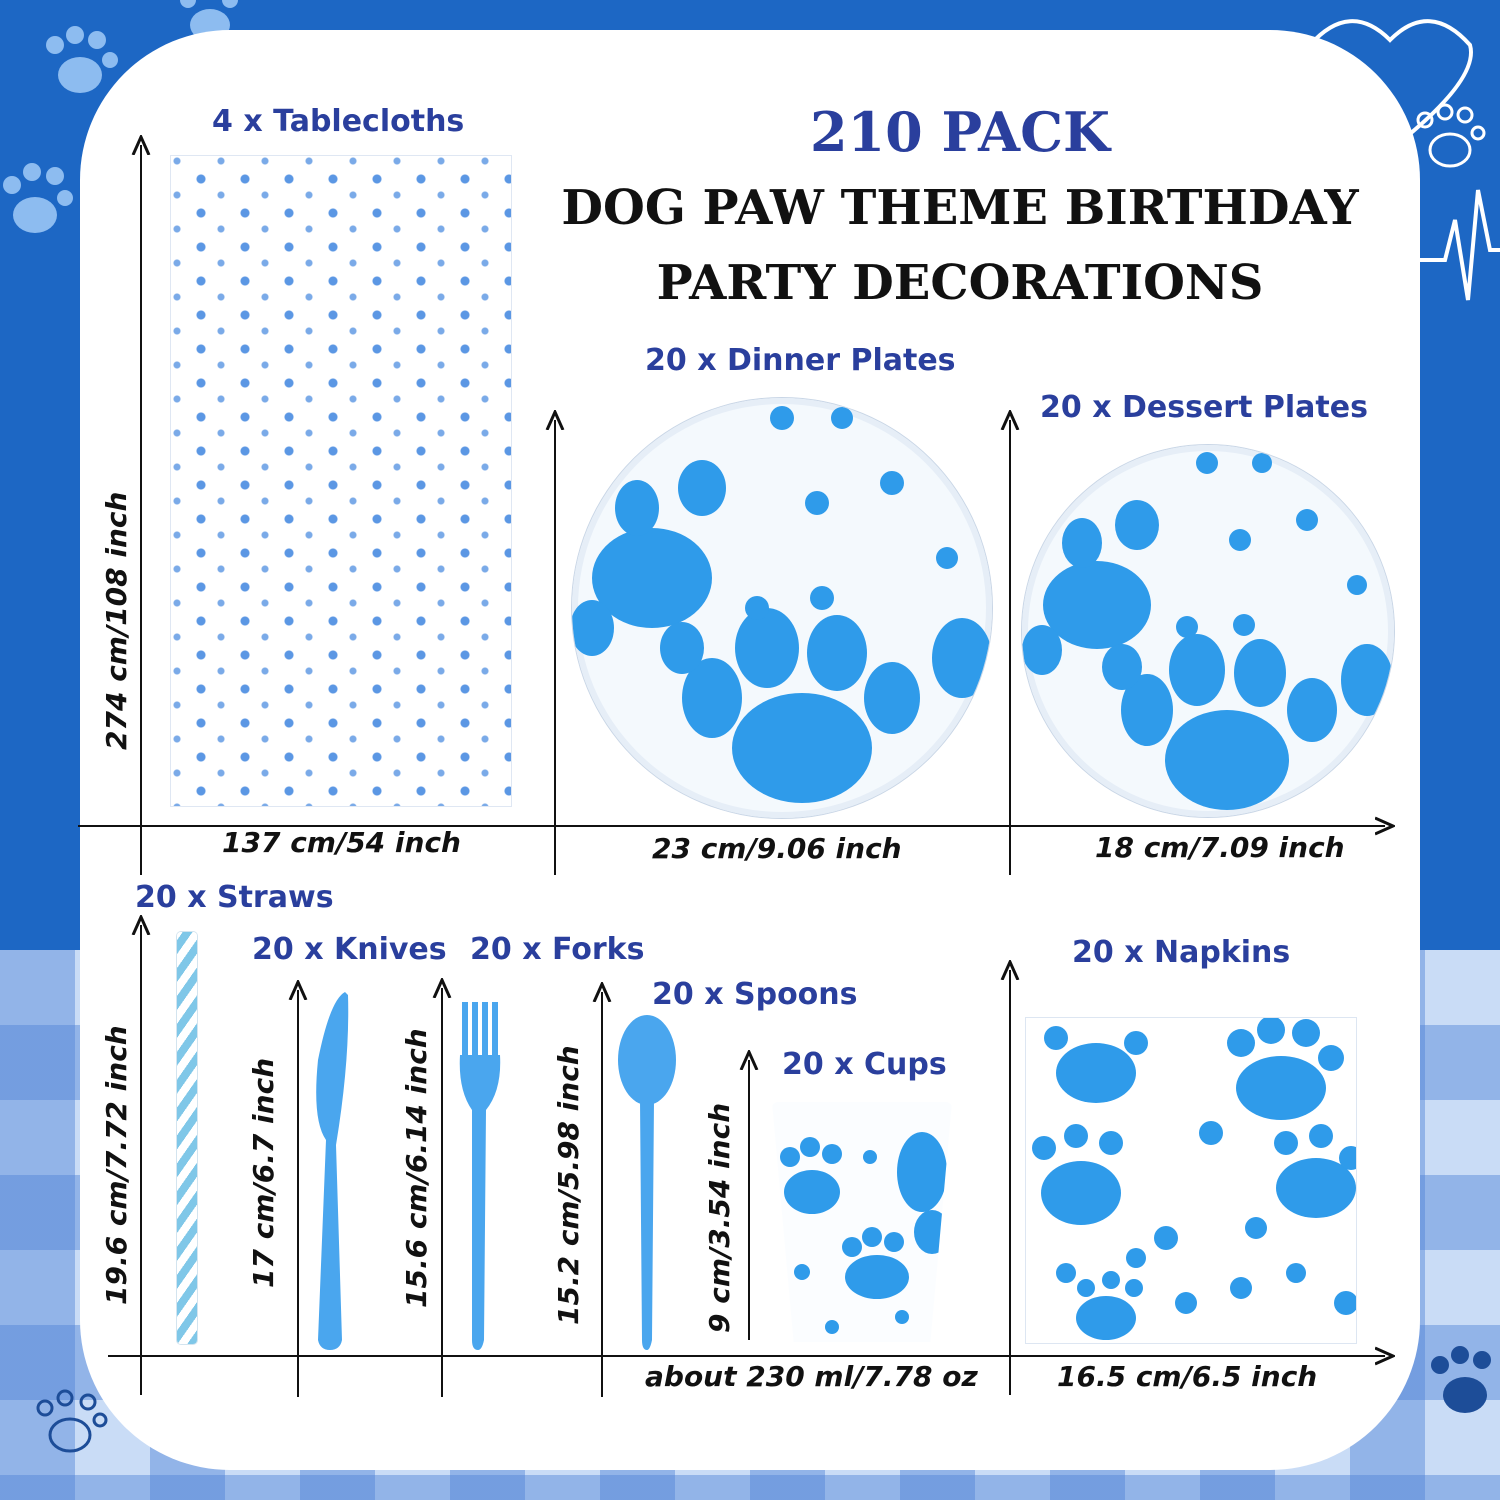  What do you see at coordinates (187, 1138) in the screenshot?
I see `straw-image` at bounding box center [187, 1138].